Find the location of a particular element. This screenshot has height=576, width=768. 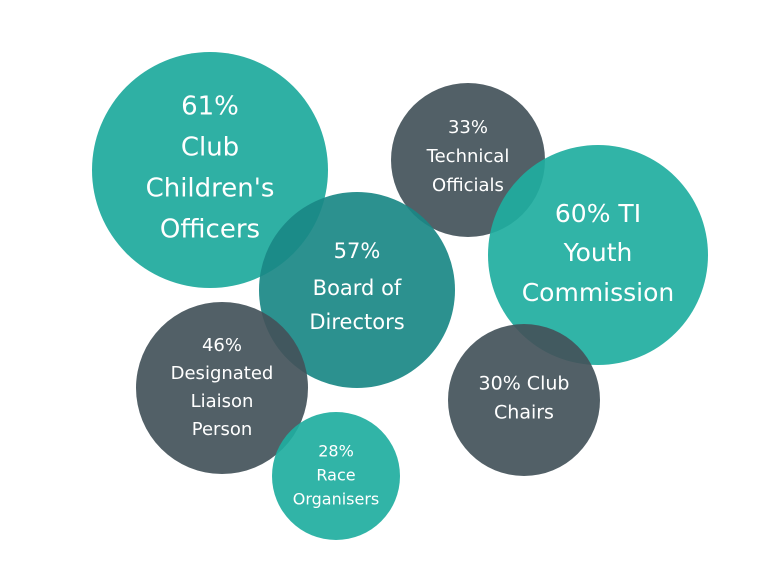

bubble-label: Person is located at coordinates (222, 429).